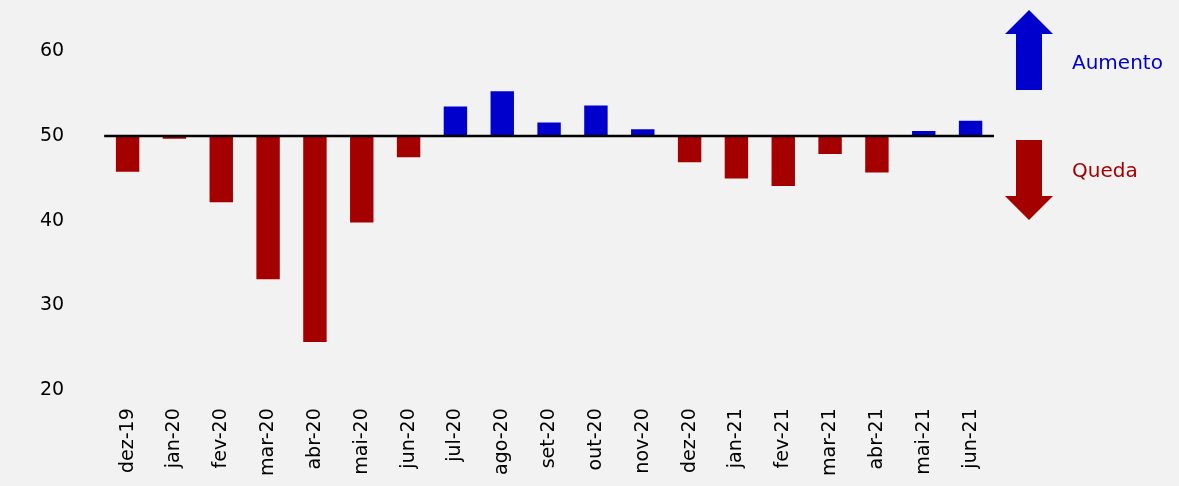 This screenshot has width=1179, height=486. Describe the element at coordinates (52, 388) in the screenshot. I see `y-tick-label: 20` at that location.